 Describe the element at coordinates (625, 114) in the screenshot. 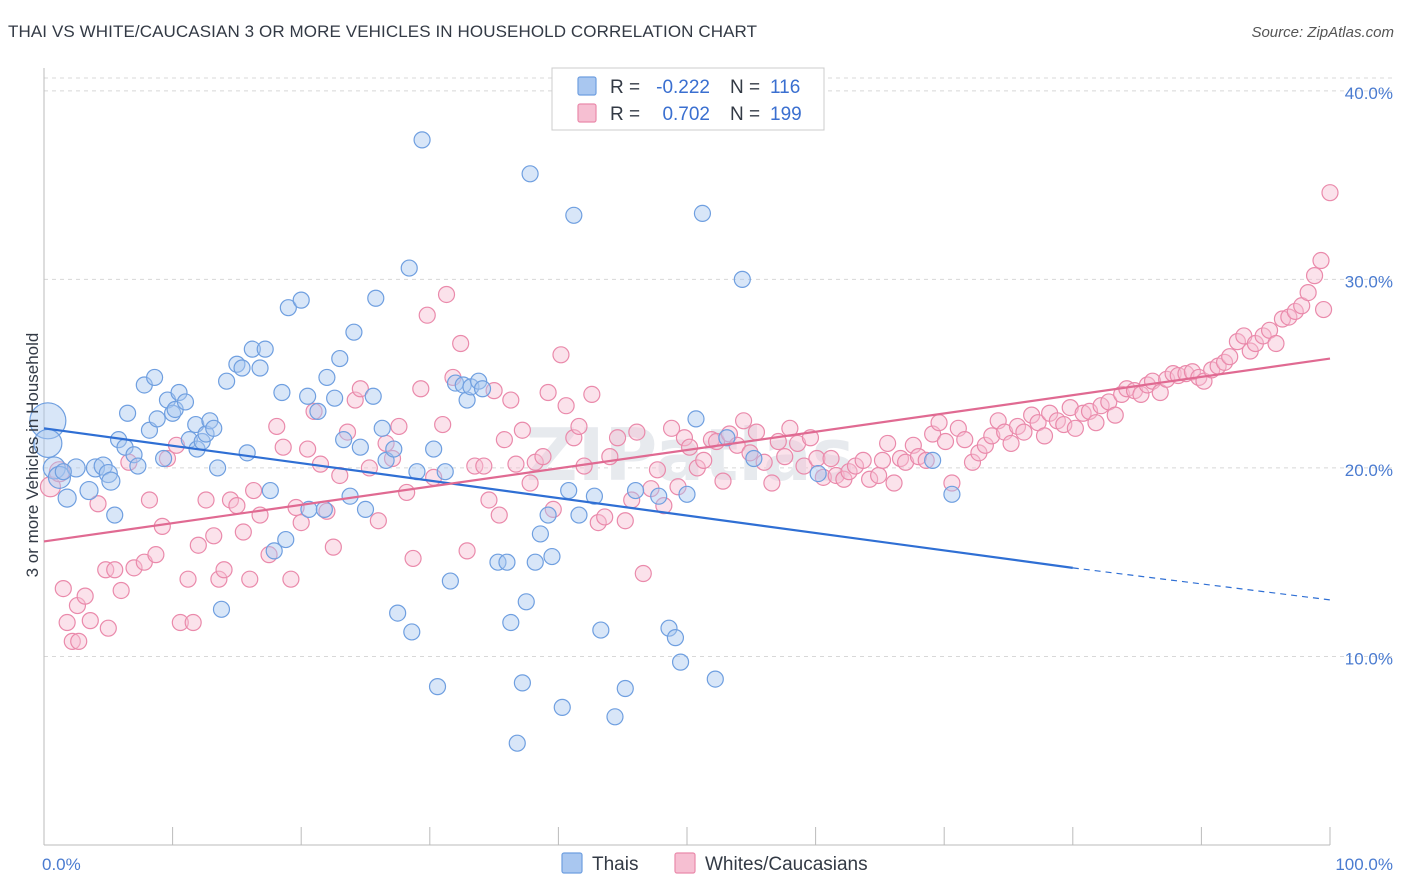

I see `legend-r-label-white: R =` at that location.